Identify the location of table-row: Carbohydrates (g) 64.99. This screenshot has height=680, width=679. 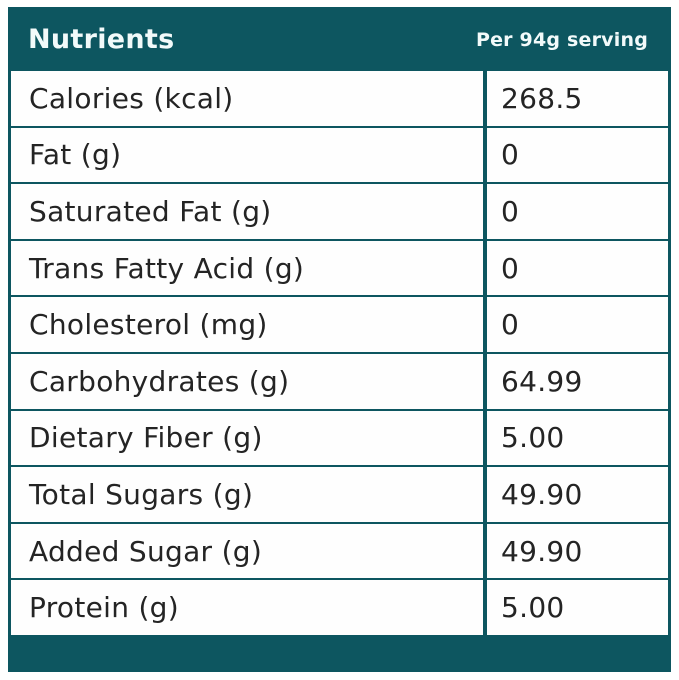
(339, 380).